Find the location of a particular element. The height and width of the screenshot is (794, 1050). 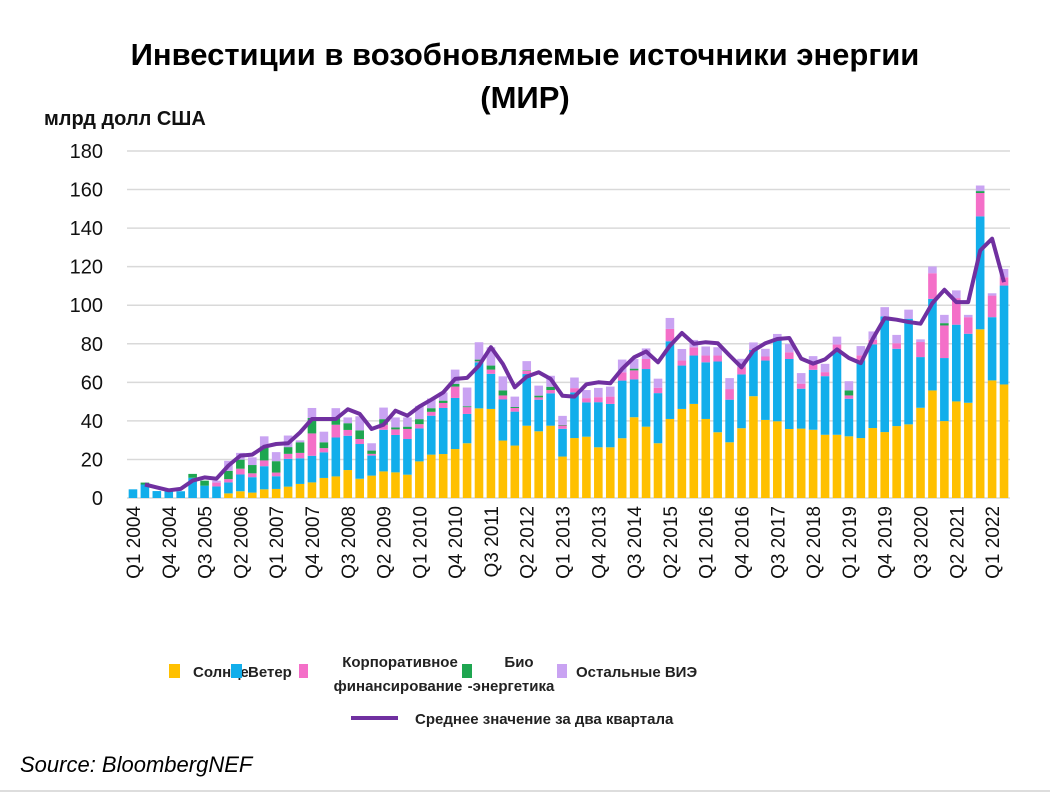

x-tick-label: Q3 2011 is located at coordinates (492, 541).